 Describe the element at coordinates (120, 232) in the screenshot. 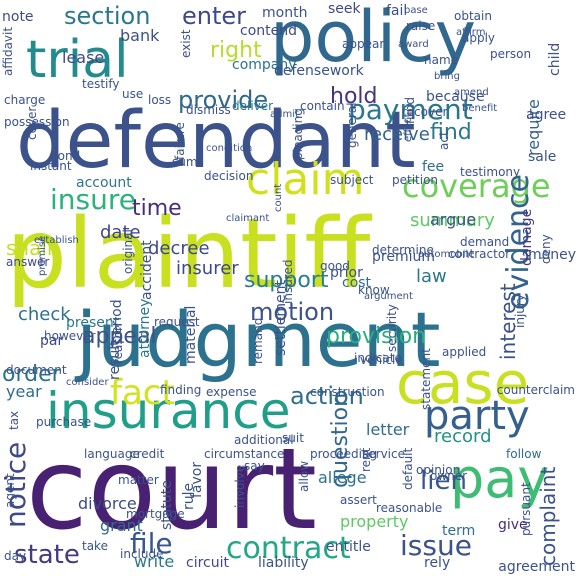

I see `word-date: date` at that location.